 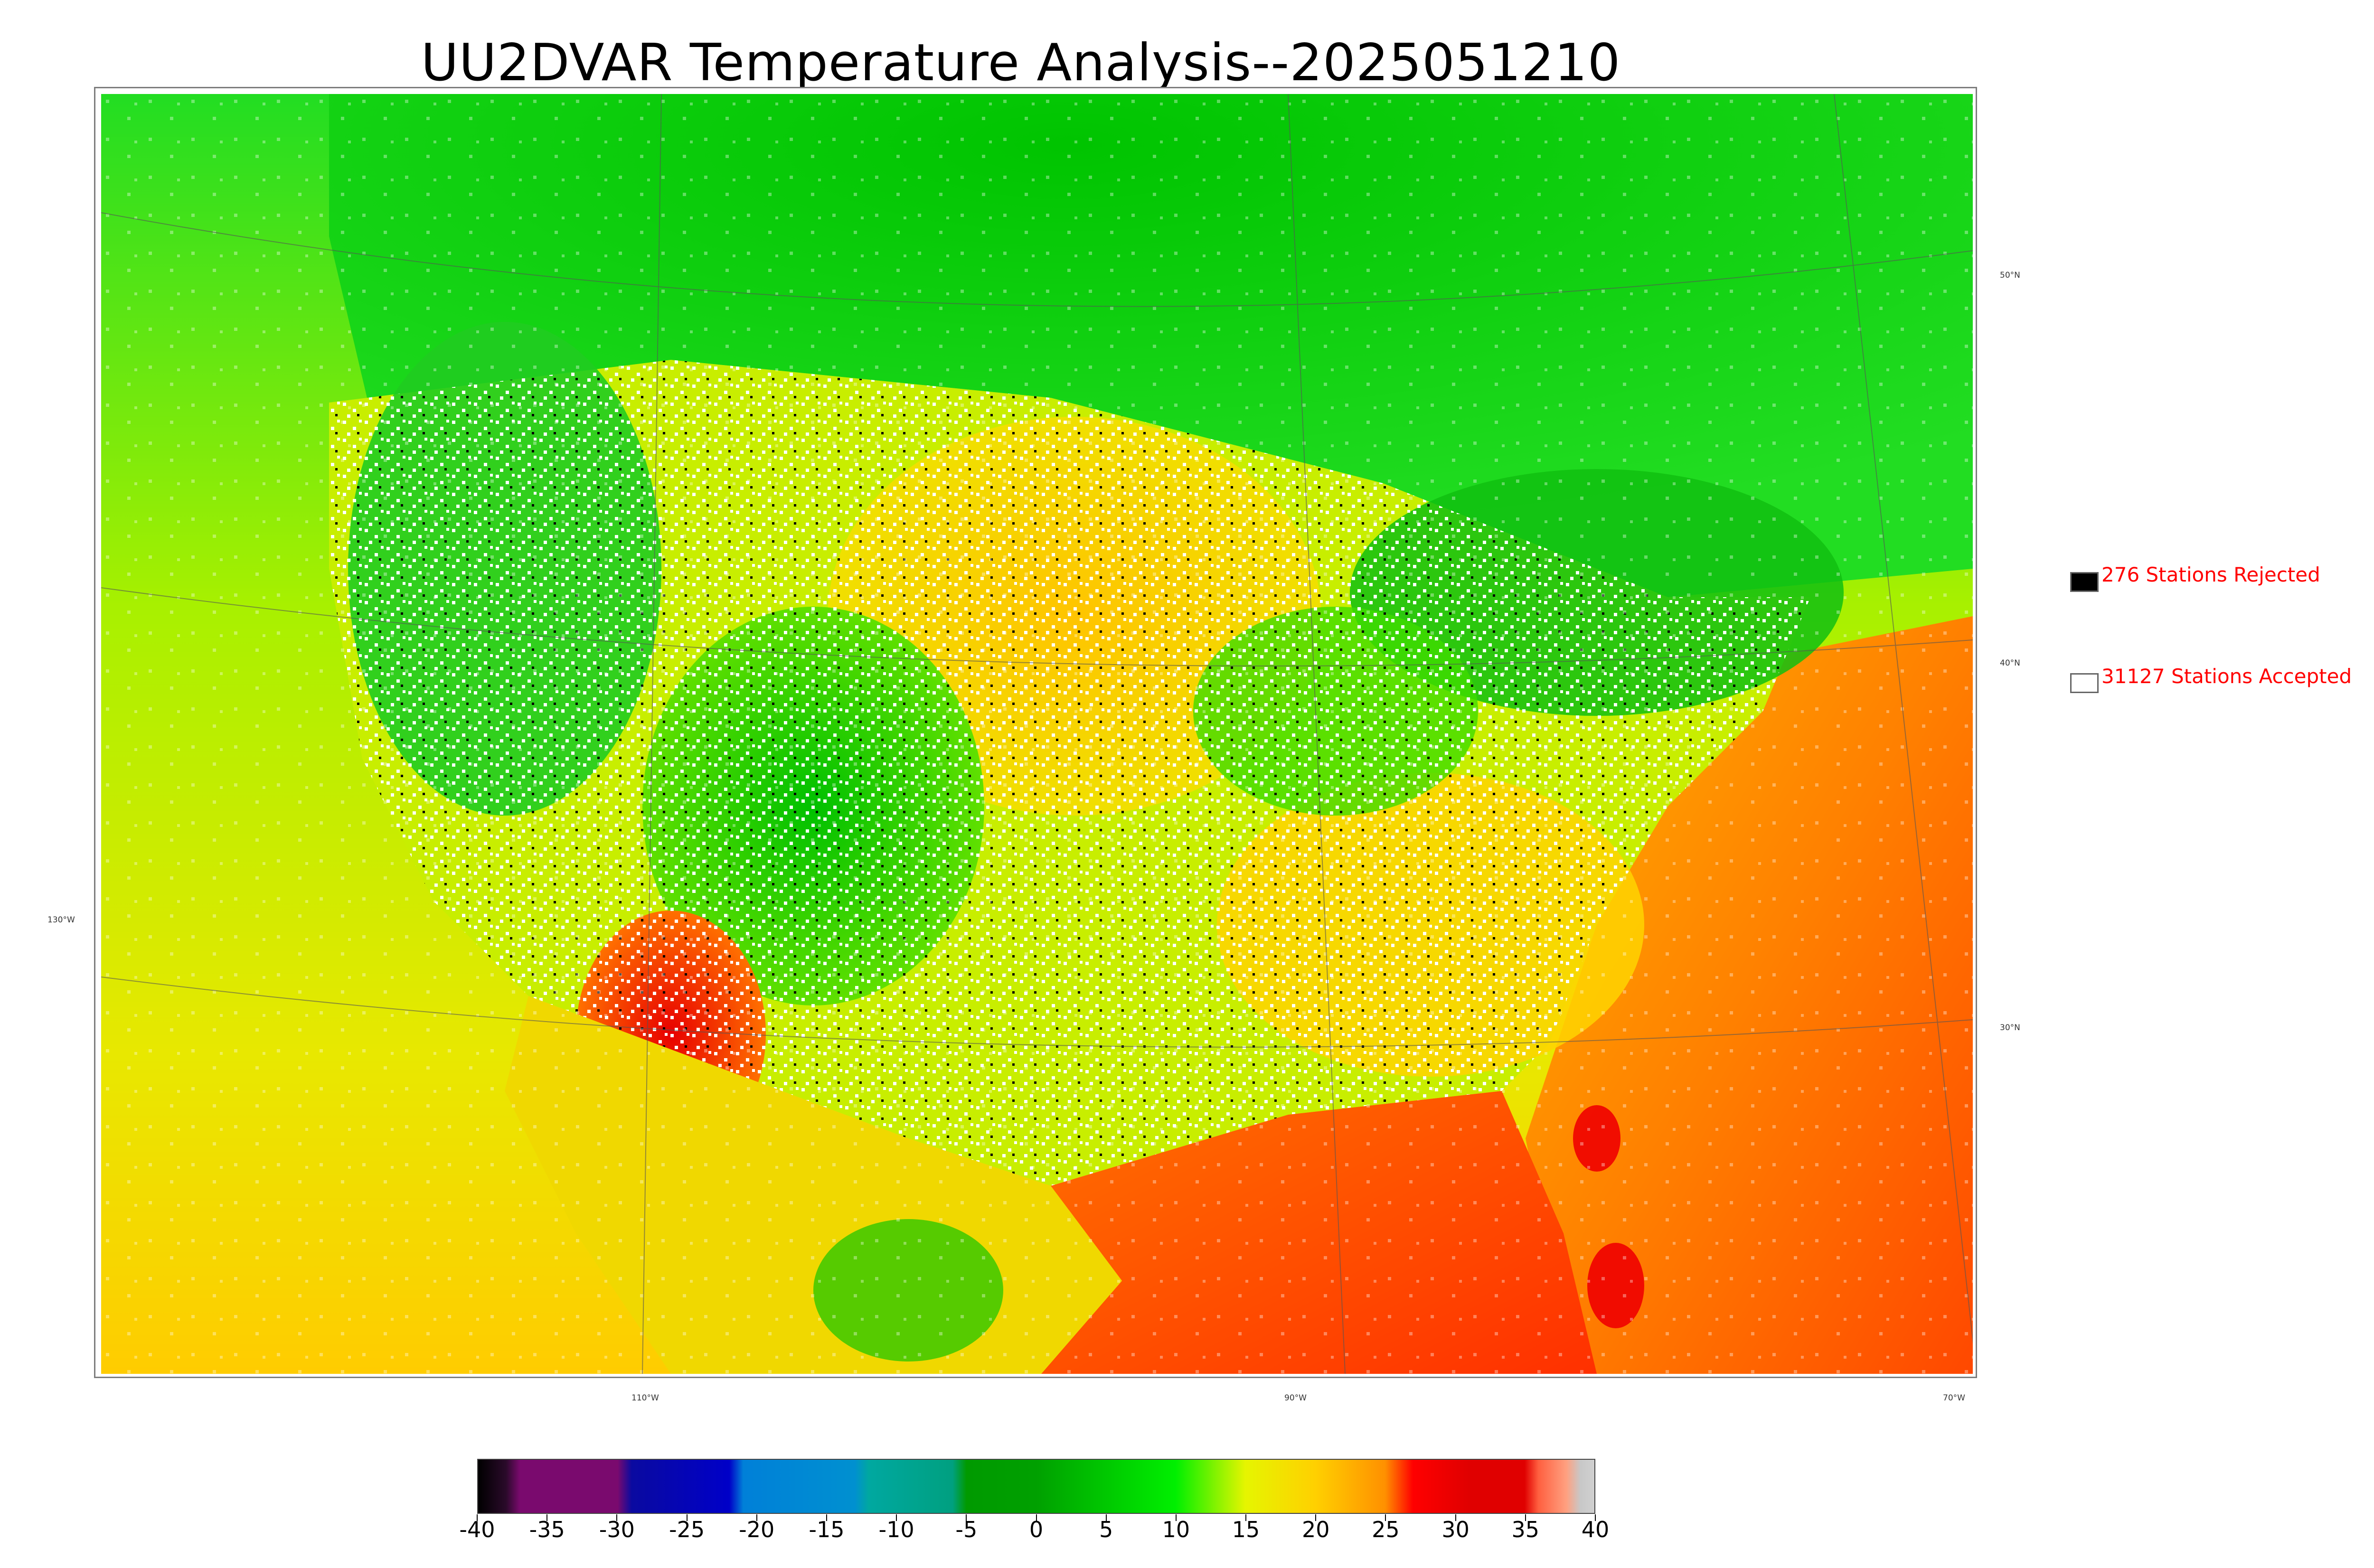 I want to click on lon-label-70w: 70°W, so click(x=1954, y=1398).